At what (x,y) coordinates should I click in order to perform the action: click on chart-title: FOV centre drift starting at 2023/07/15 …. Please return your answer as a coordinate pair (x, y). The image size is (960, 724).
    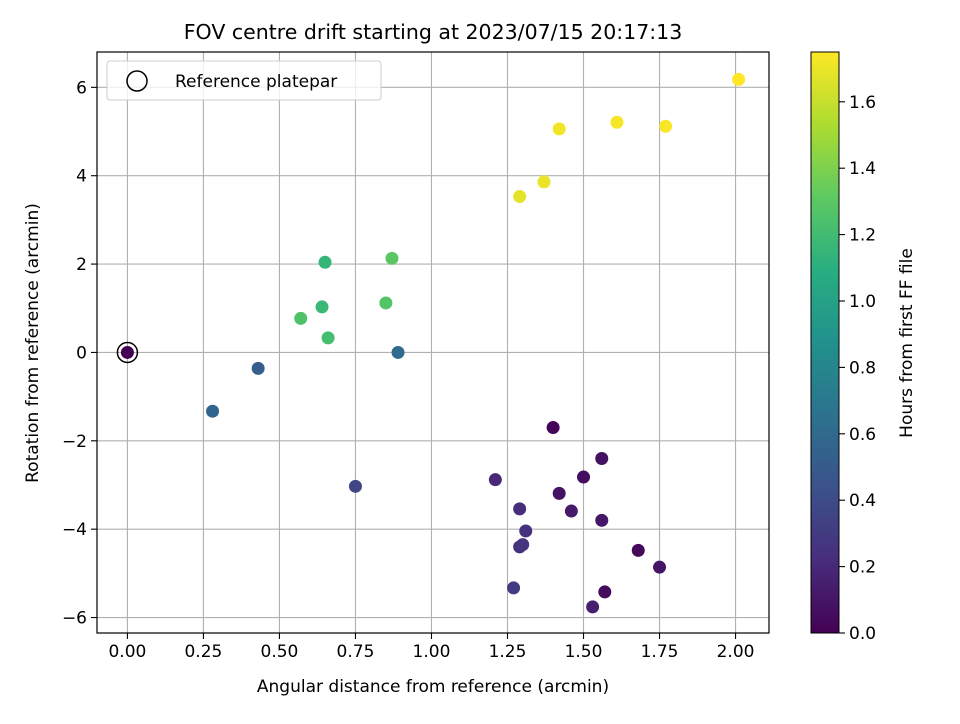
    Looking at the image, I should click on (433, 32).